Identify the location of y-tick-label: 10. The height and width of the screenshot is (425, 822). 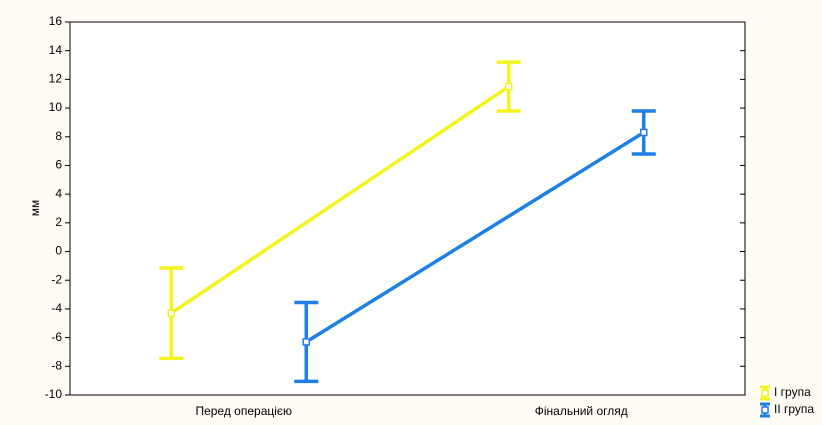
(56, 107).